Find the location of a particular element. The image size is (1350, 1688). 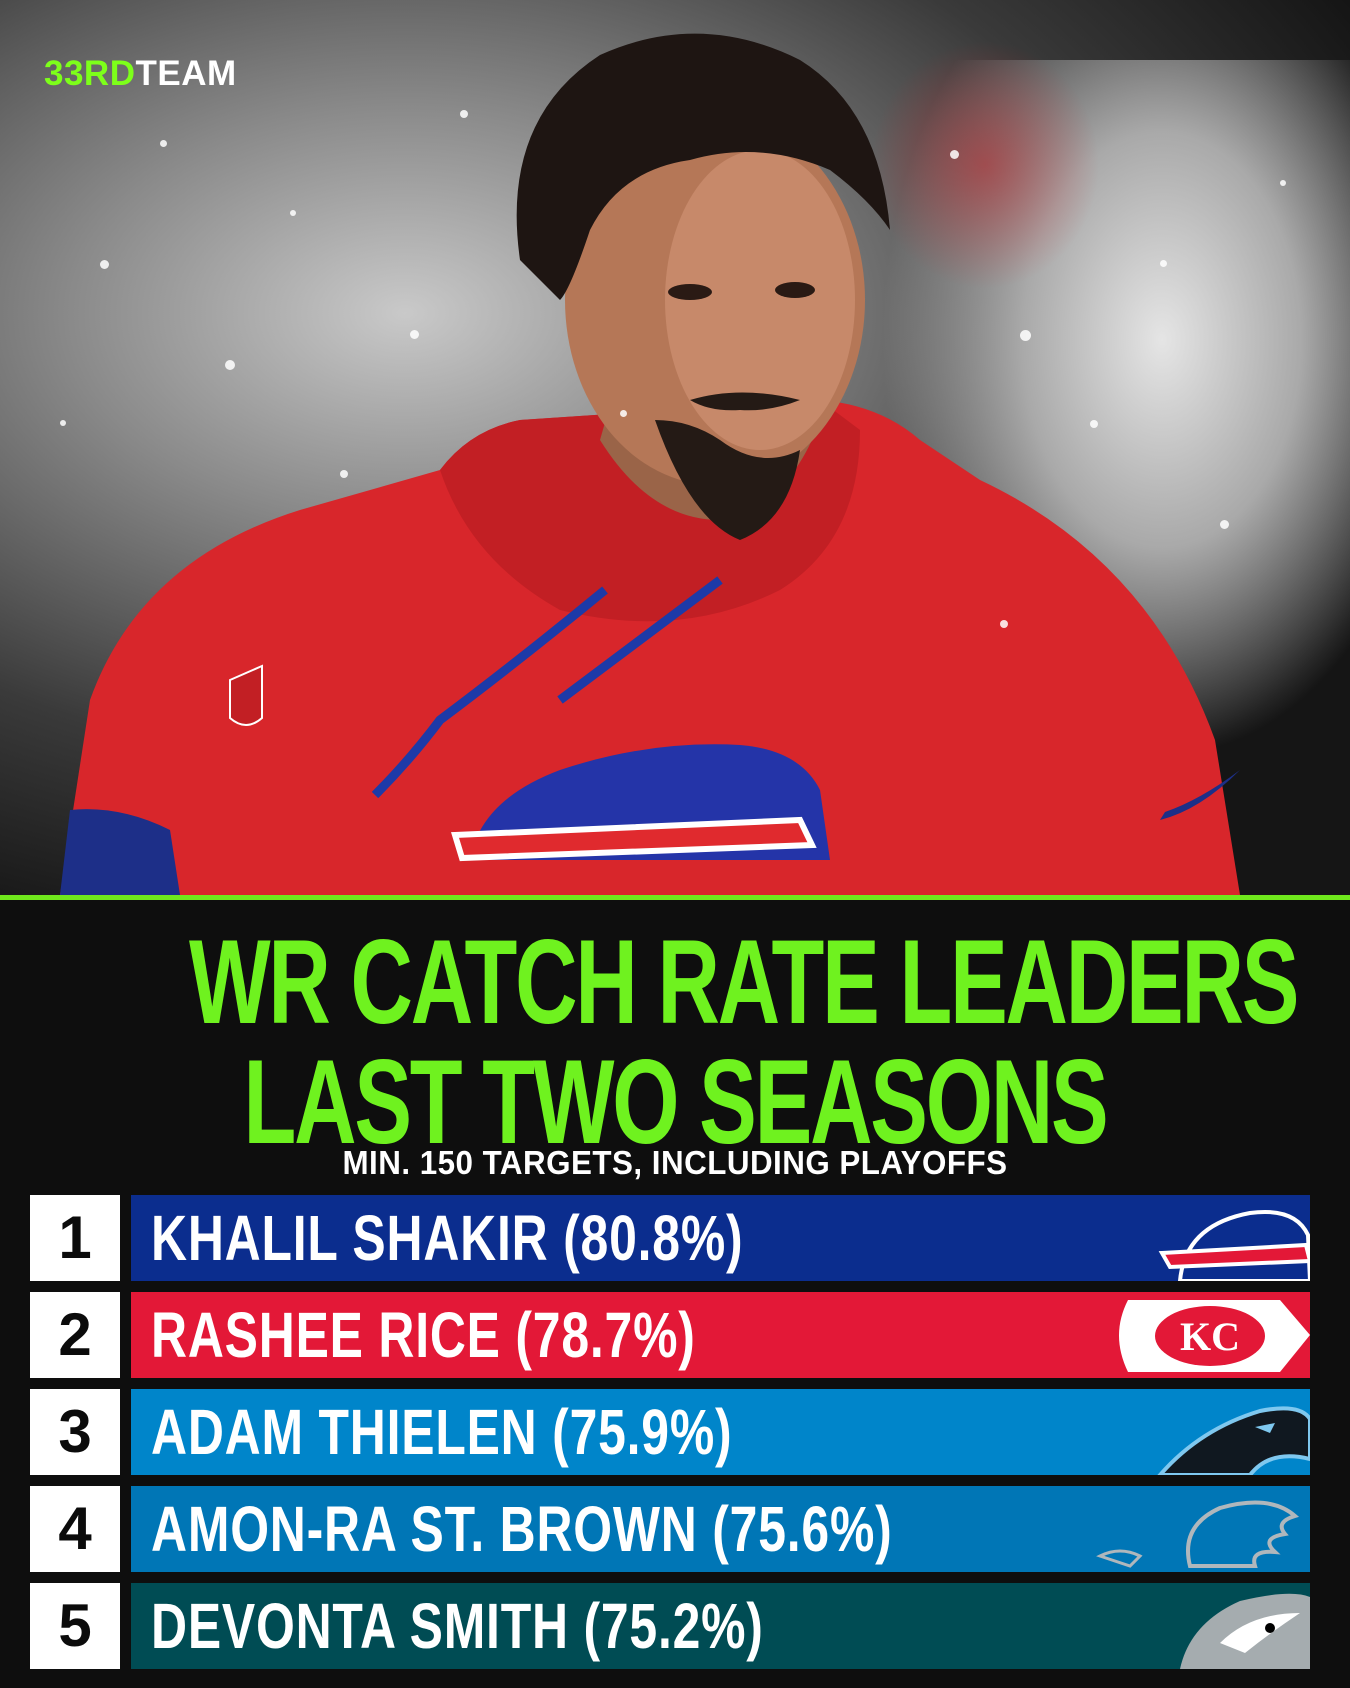

lions-logo-icon is located at coordinates (1198, 1534).